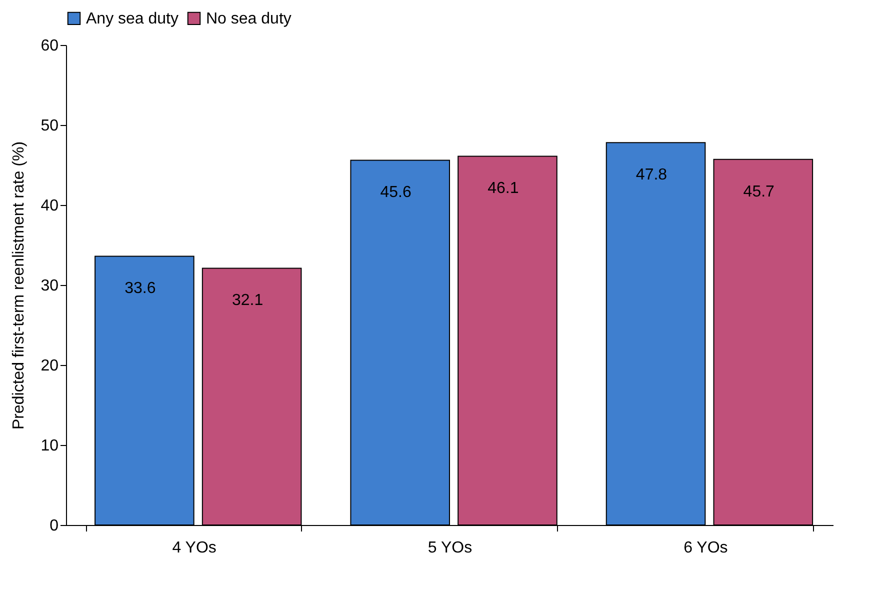 This screenshot has width=880, height=592. What do you see at coordinates (503, 189) in the screenshot?
I see `data-label: 46.1` at bounding box center [503, 189].